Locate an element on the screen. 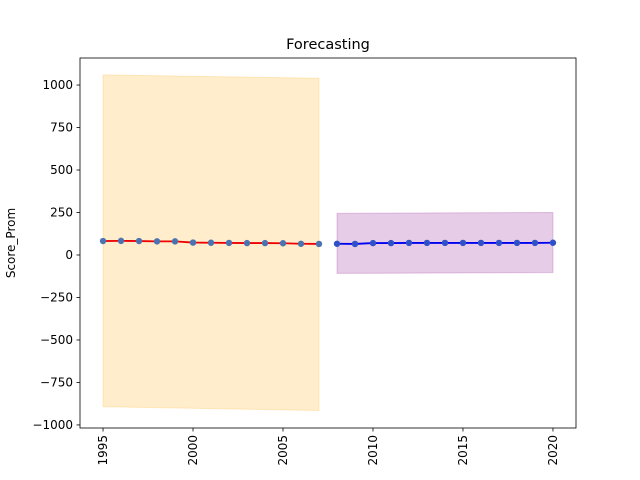  y-tick-label: 750 is located at coordinates (61, 128).